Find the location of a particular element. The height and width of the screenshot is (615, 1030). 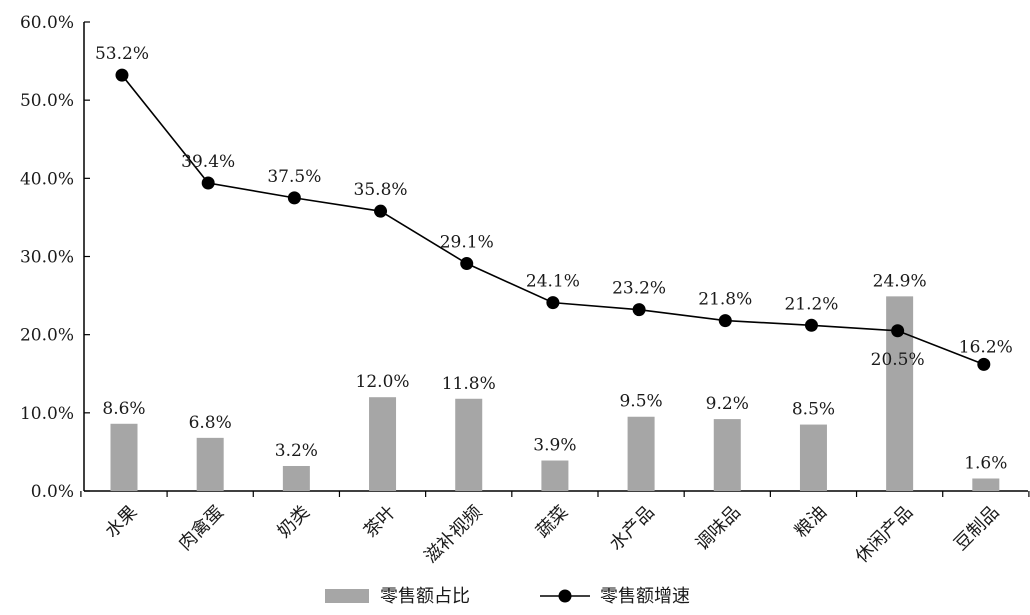

y-tick-label: 0.0% is located at coordinates (52, 492).